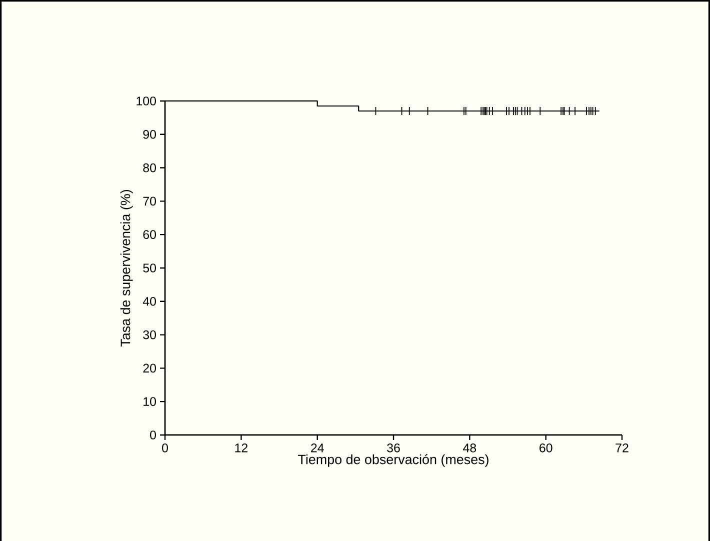 This screenshot has width=710, height=541. Describe the element at coordinates (149, 301) in the screenshot. I see `y-tick-label: 40` at that location.